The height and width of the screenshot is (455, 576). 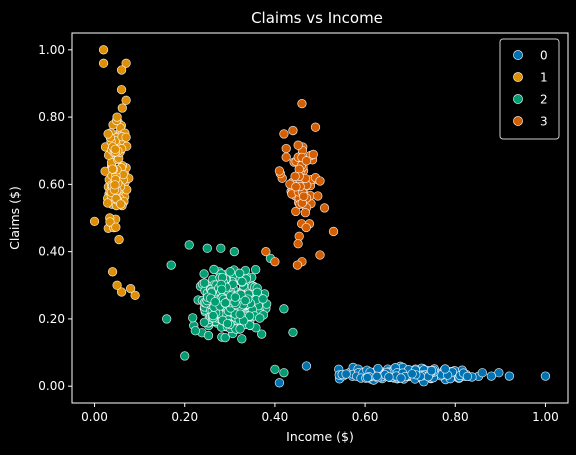 I want to click on x-tick-label: 0.60, so click(x=365, y=417).